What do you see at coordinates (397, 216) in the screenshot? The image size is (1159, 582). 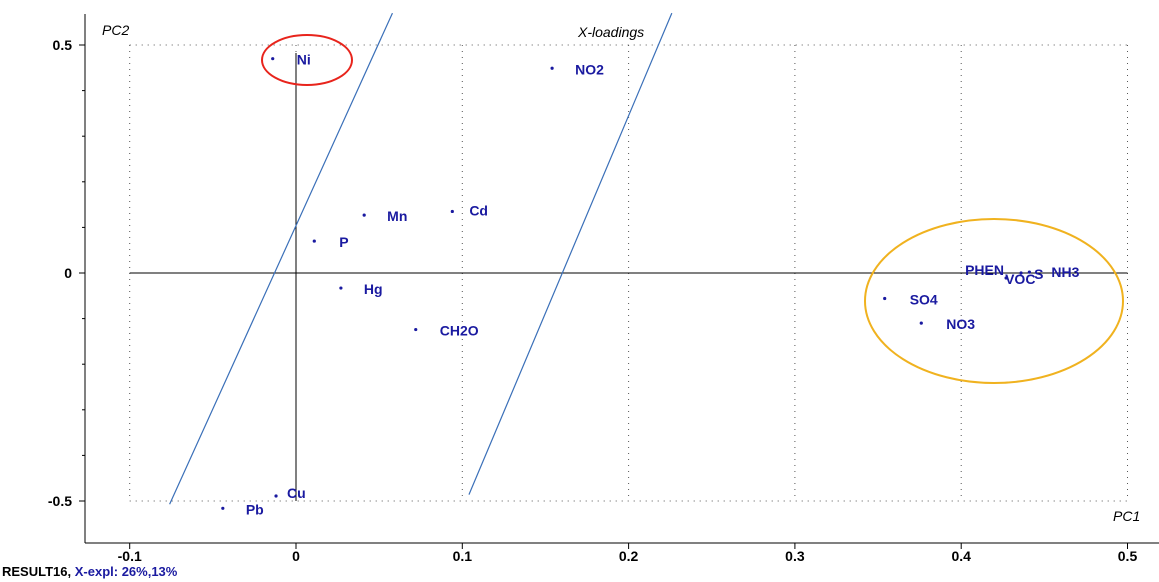 I see `point-label-mn: Mn` at bounding box center [397, 216].